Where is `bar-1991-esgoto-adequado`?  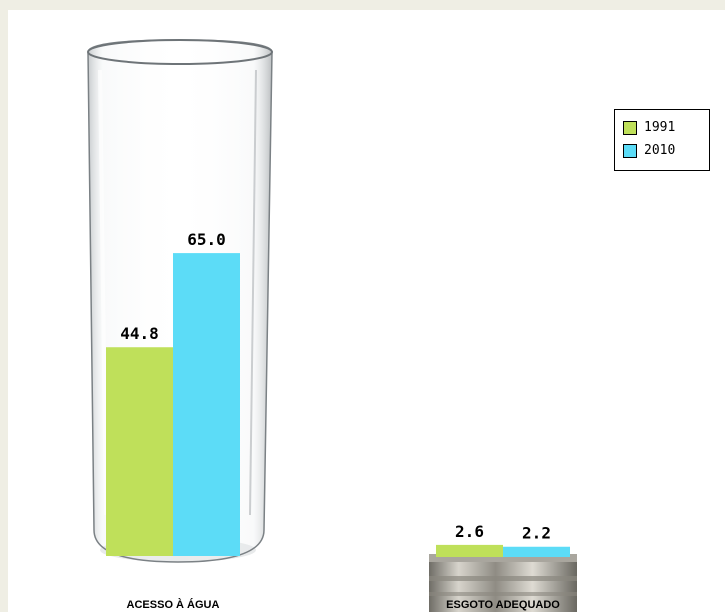
bar-1991-esgoto-adequado is located at coordinates (469, 550).